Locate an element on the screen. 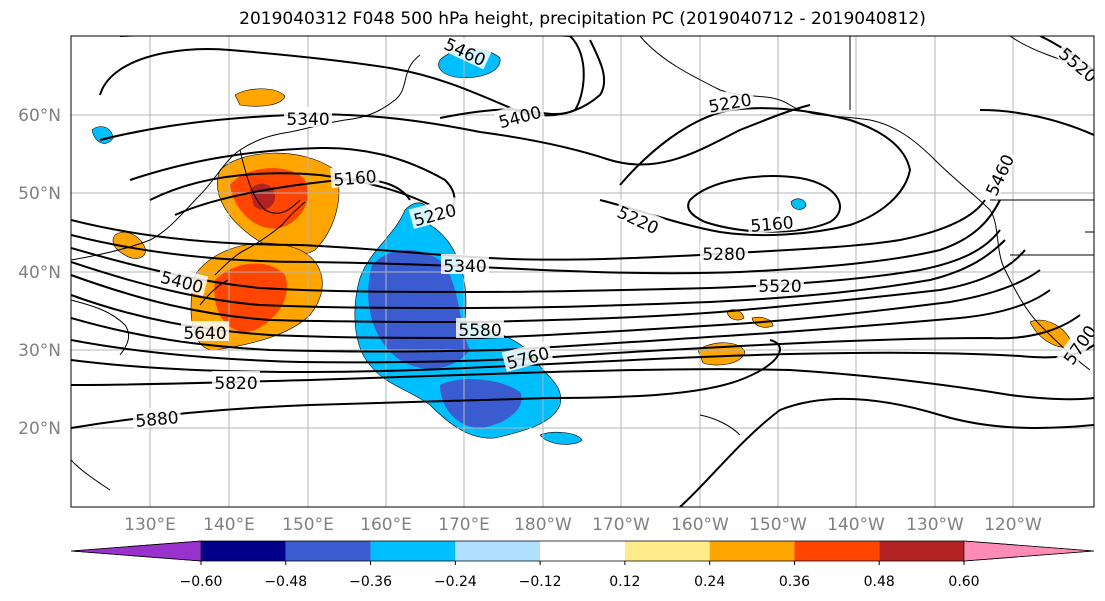  contour-5400-mid is located at coordinates (536, 261).